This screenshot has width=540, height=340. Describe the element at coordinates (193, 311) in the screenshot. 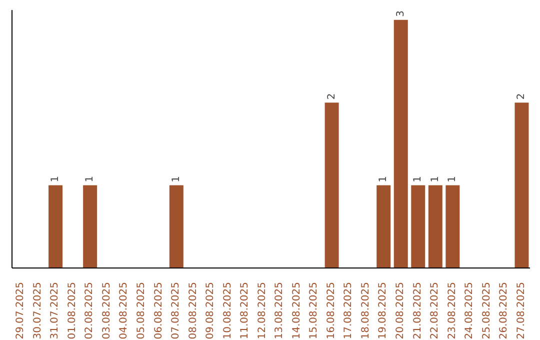

I see `x-tick-label: 08.08.2025` at that location.